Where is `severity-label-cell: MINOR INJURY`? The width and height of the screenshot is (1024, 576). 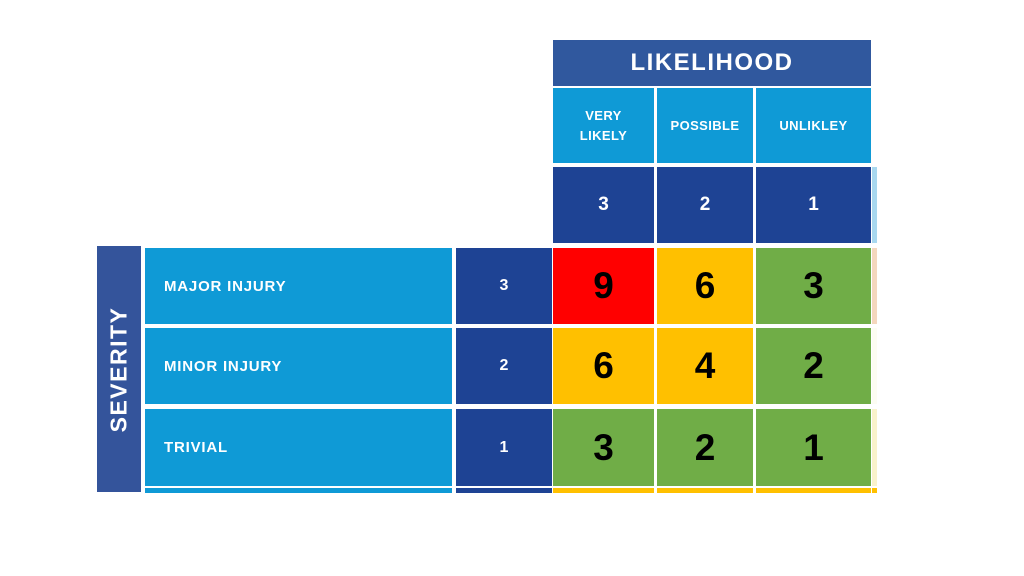
severity-label-cell: MINOR INJURY is located at coordinates (298, 366).